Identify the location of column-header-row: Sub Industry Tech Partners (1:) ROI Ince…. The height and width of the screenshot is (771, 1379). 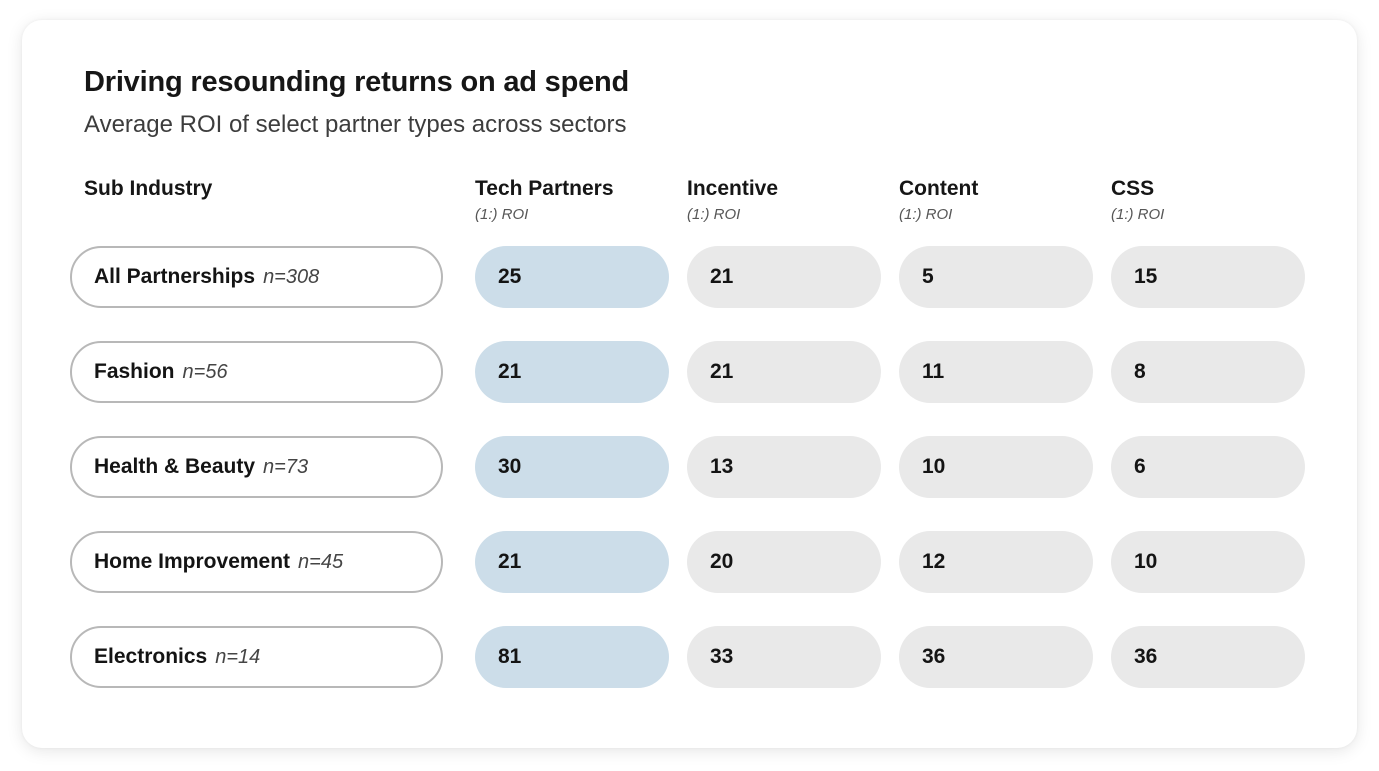
(713, 200).